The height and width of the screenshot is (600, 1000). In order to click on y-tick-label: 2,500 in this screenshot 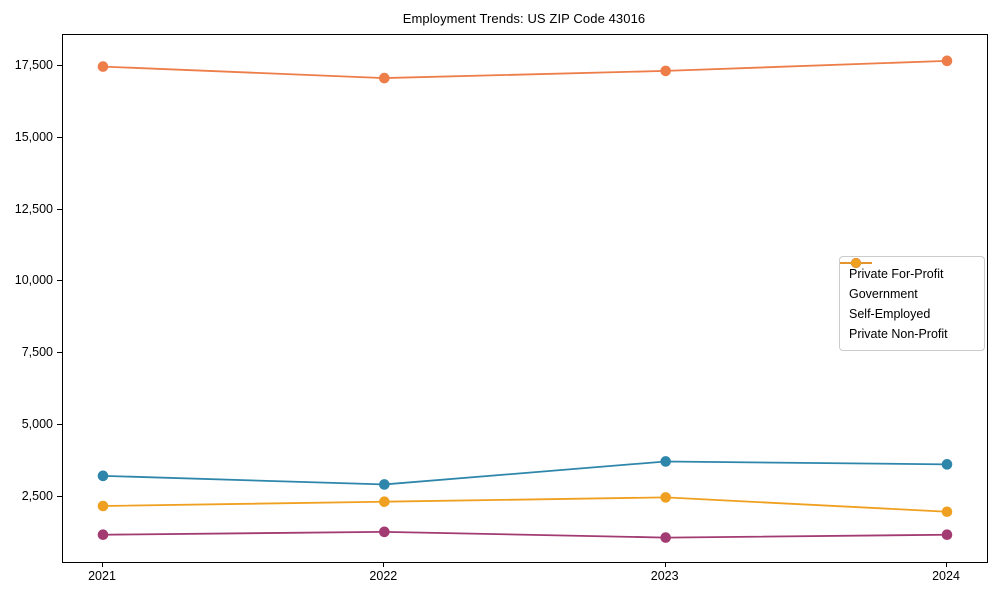, I will do `click(37, 495)`.